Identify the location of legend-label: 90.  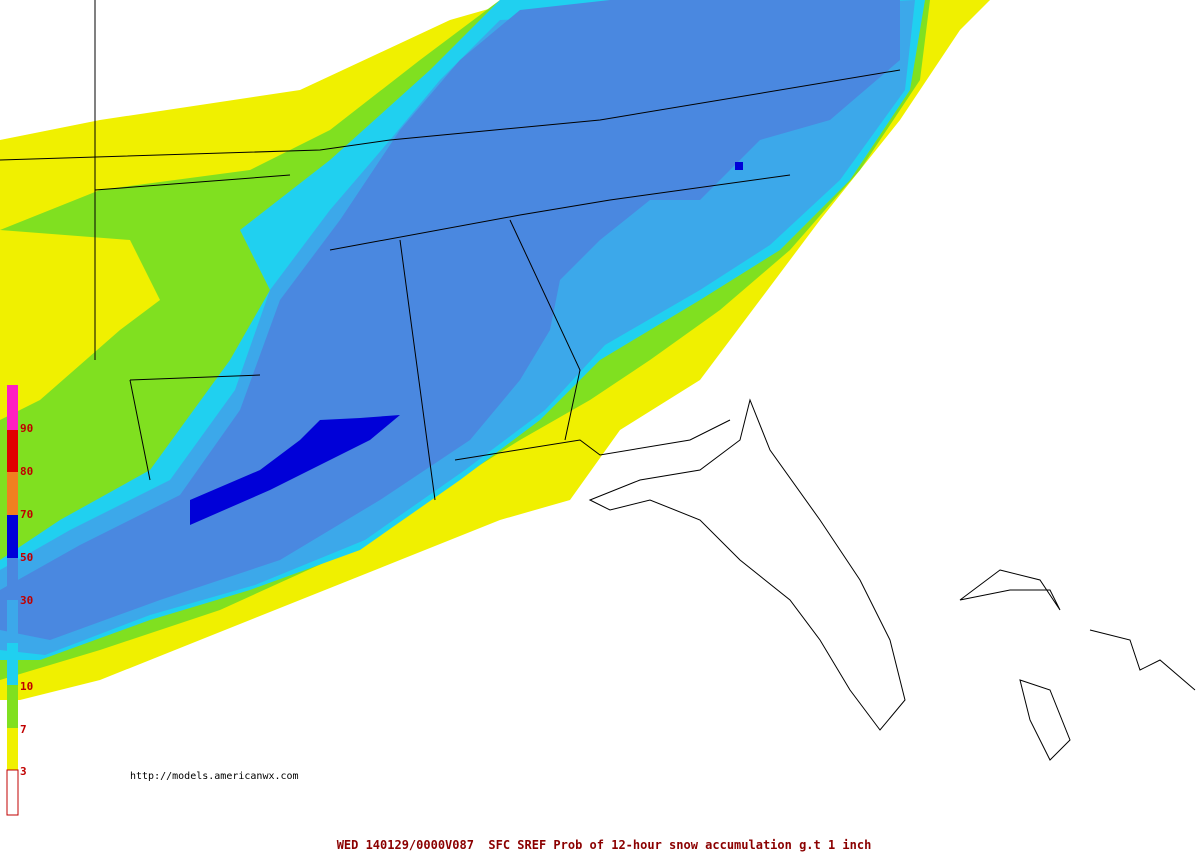
(26, 428).